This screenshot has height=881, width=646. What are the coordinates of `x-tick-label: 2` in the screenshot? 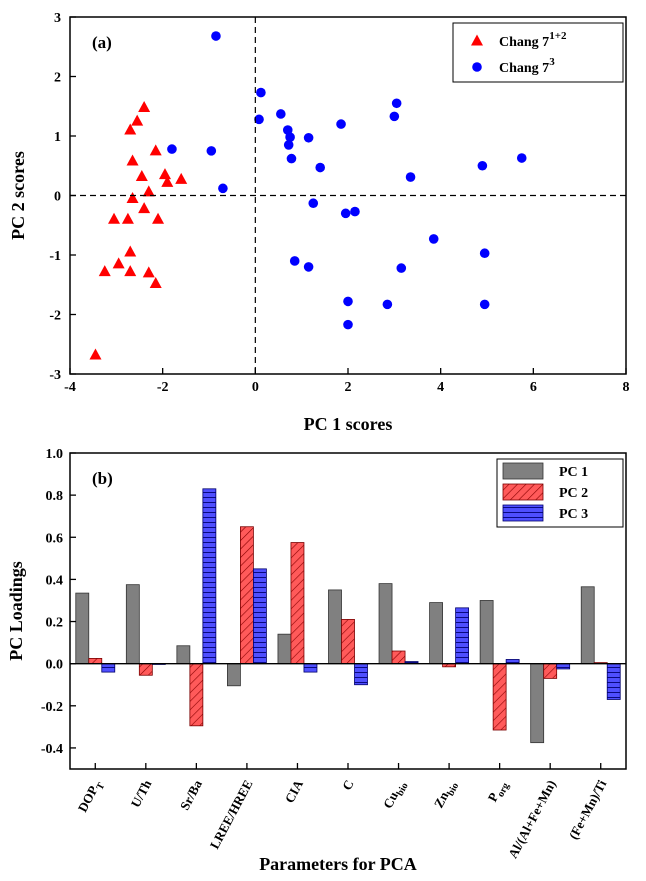 It's located at (348, 387).